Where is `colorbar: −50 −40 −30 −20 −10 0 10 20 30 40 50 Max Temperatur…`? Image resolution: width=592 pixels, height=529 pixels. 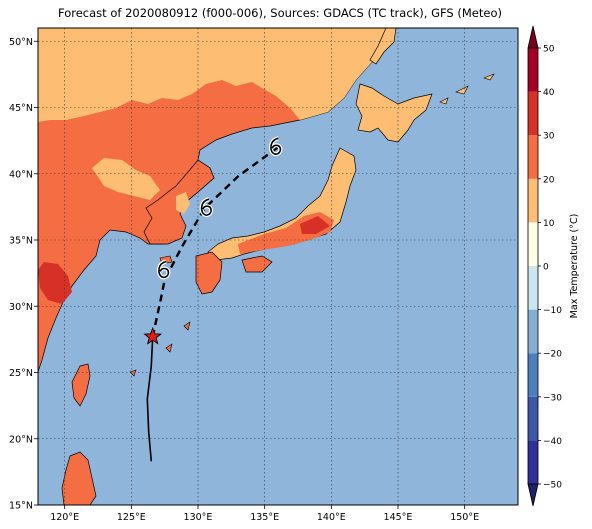 colorbar: −50 −40 −30 −20 −10 0 10 20 30 40 50 Max Temperatur… is located at coordinates (553, 266).